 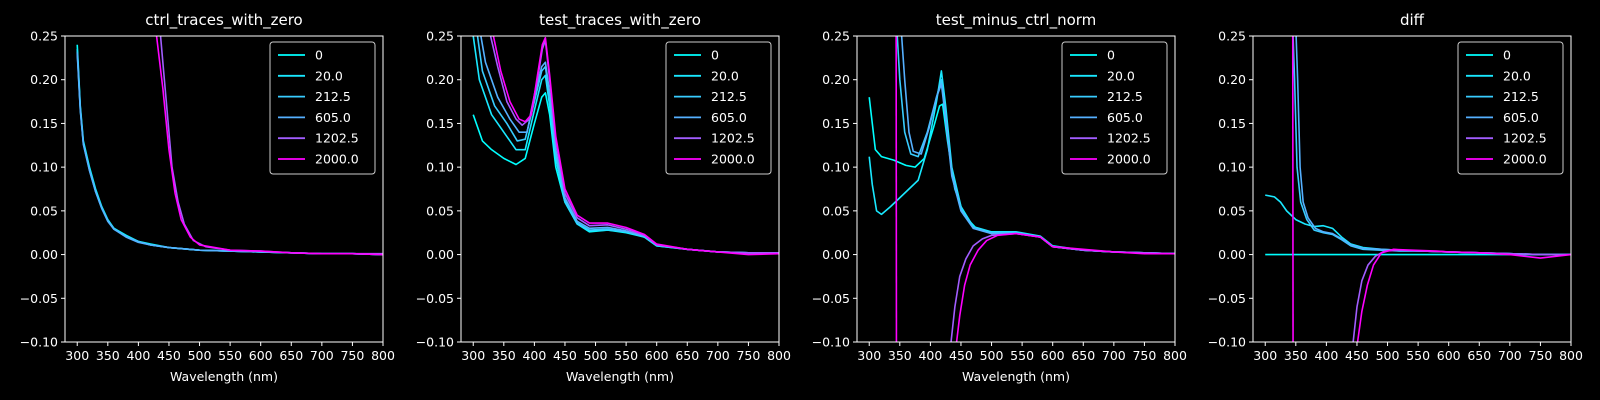 I want to click on chart-title: diff, so click(x=1412, y=20).